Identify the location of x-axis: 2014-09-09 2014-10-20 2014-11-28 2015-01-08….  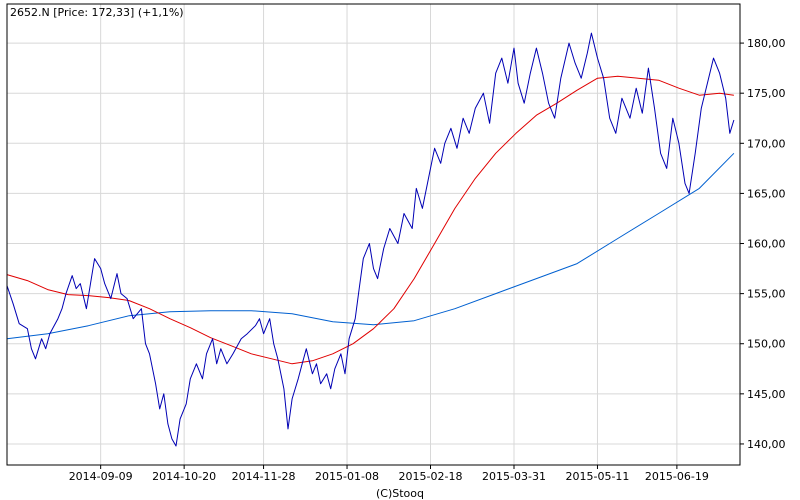
(389, 474).